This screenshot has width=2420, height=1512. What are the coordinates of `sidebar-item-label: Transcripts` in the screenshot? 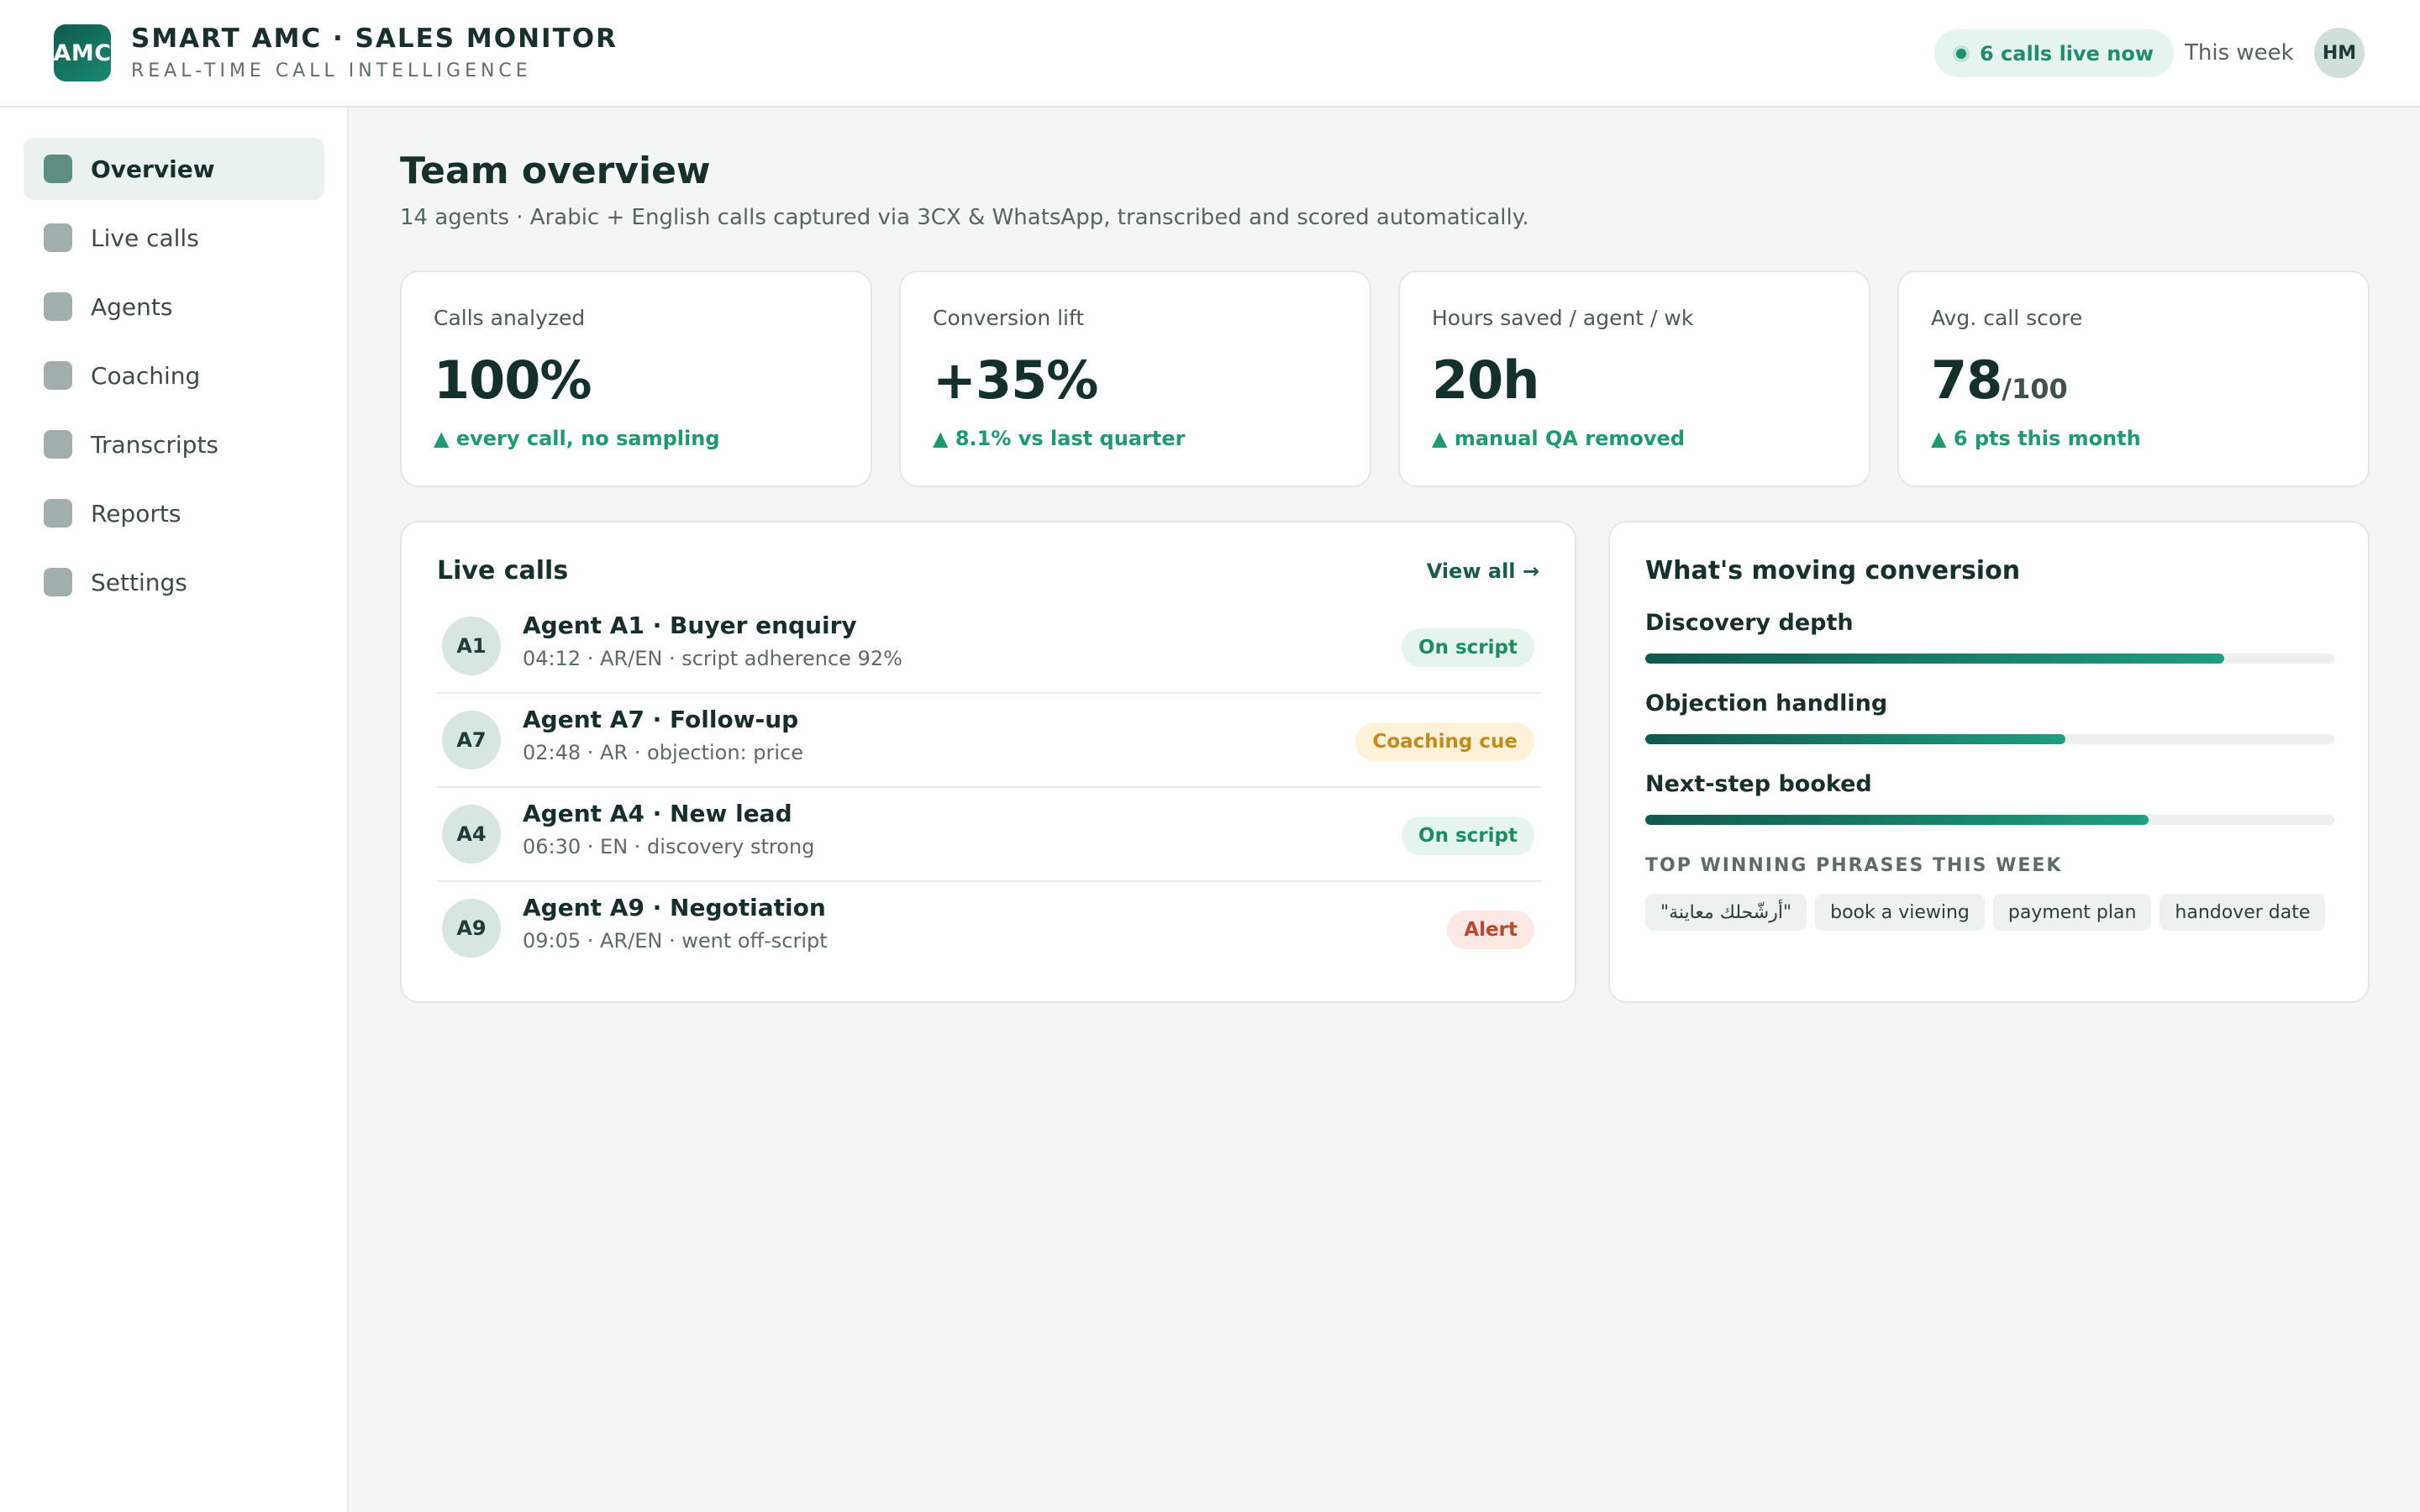 It's located at (155, 444).